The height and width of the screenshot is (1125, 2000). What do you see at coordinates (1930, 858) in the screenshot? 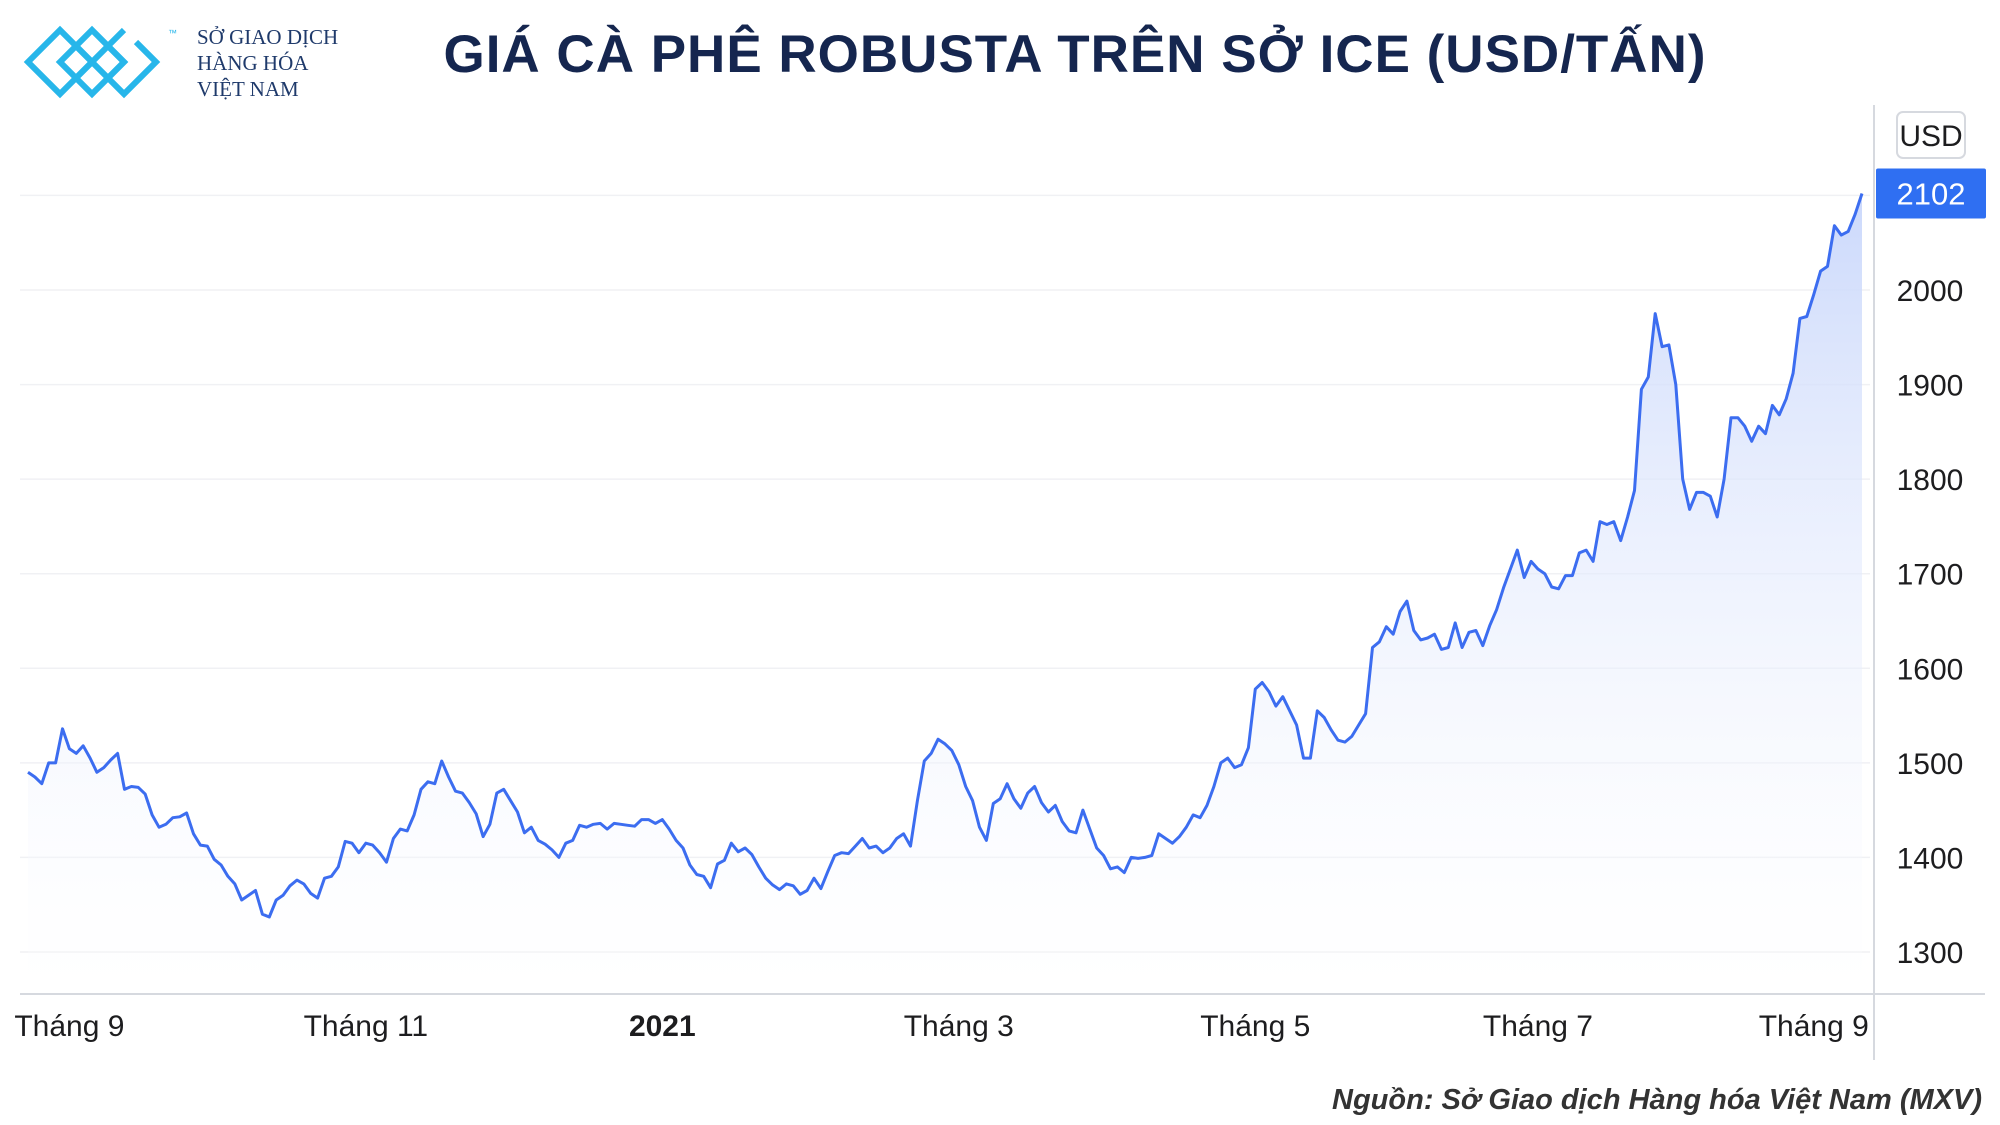
I see `y-tick-label: 1400` at bounding box center [1930, 858].